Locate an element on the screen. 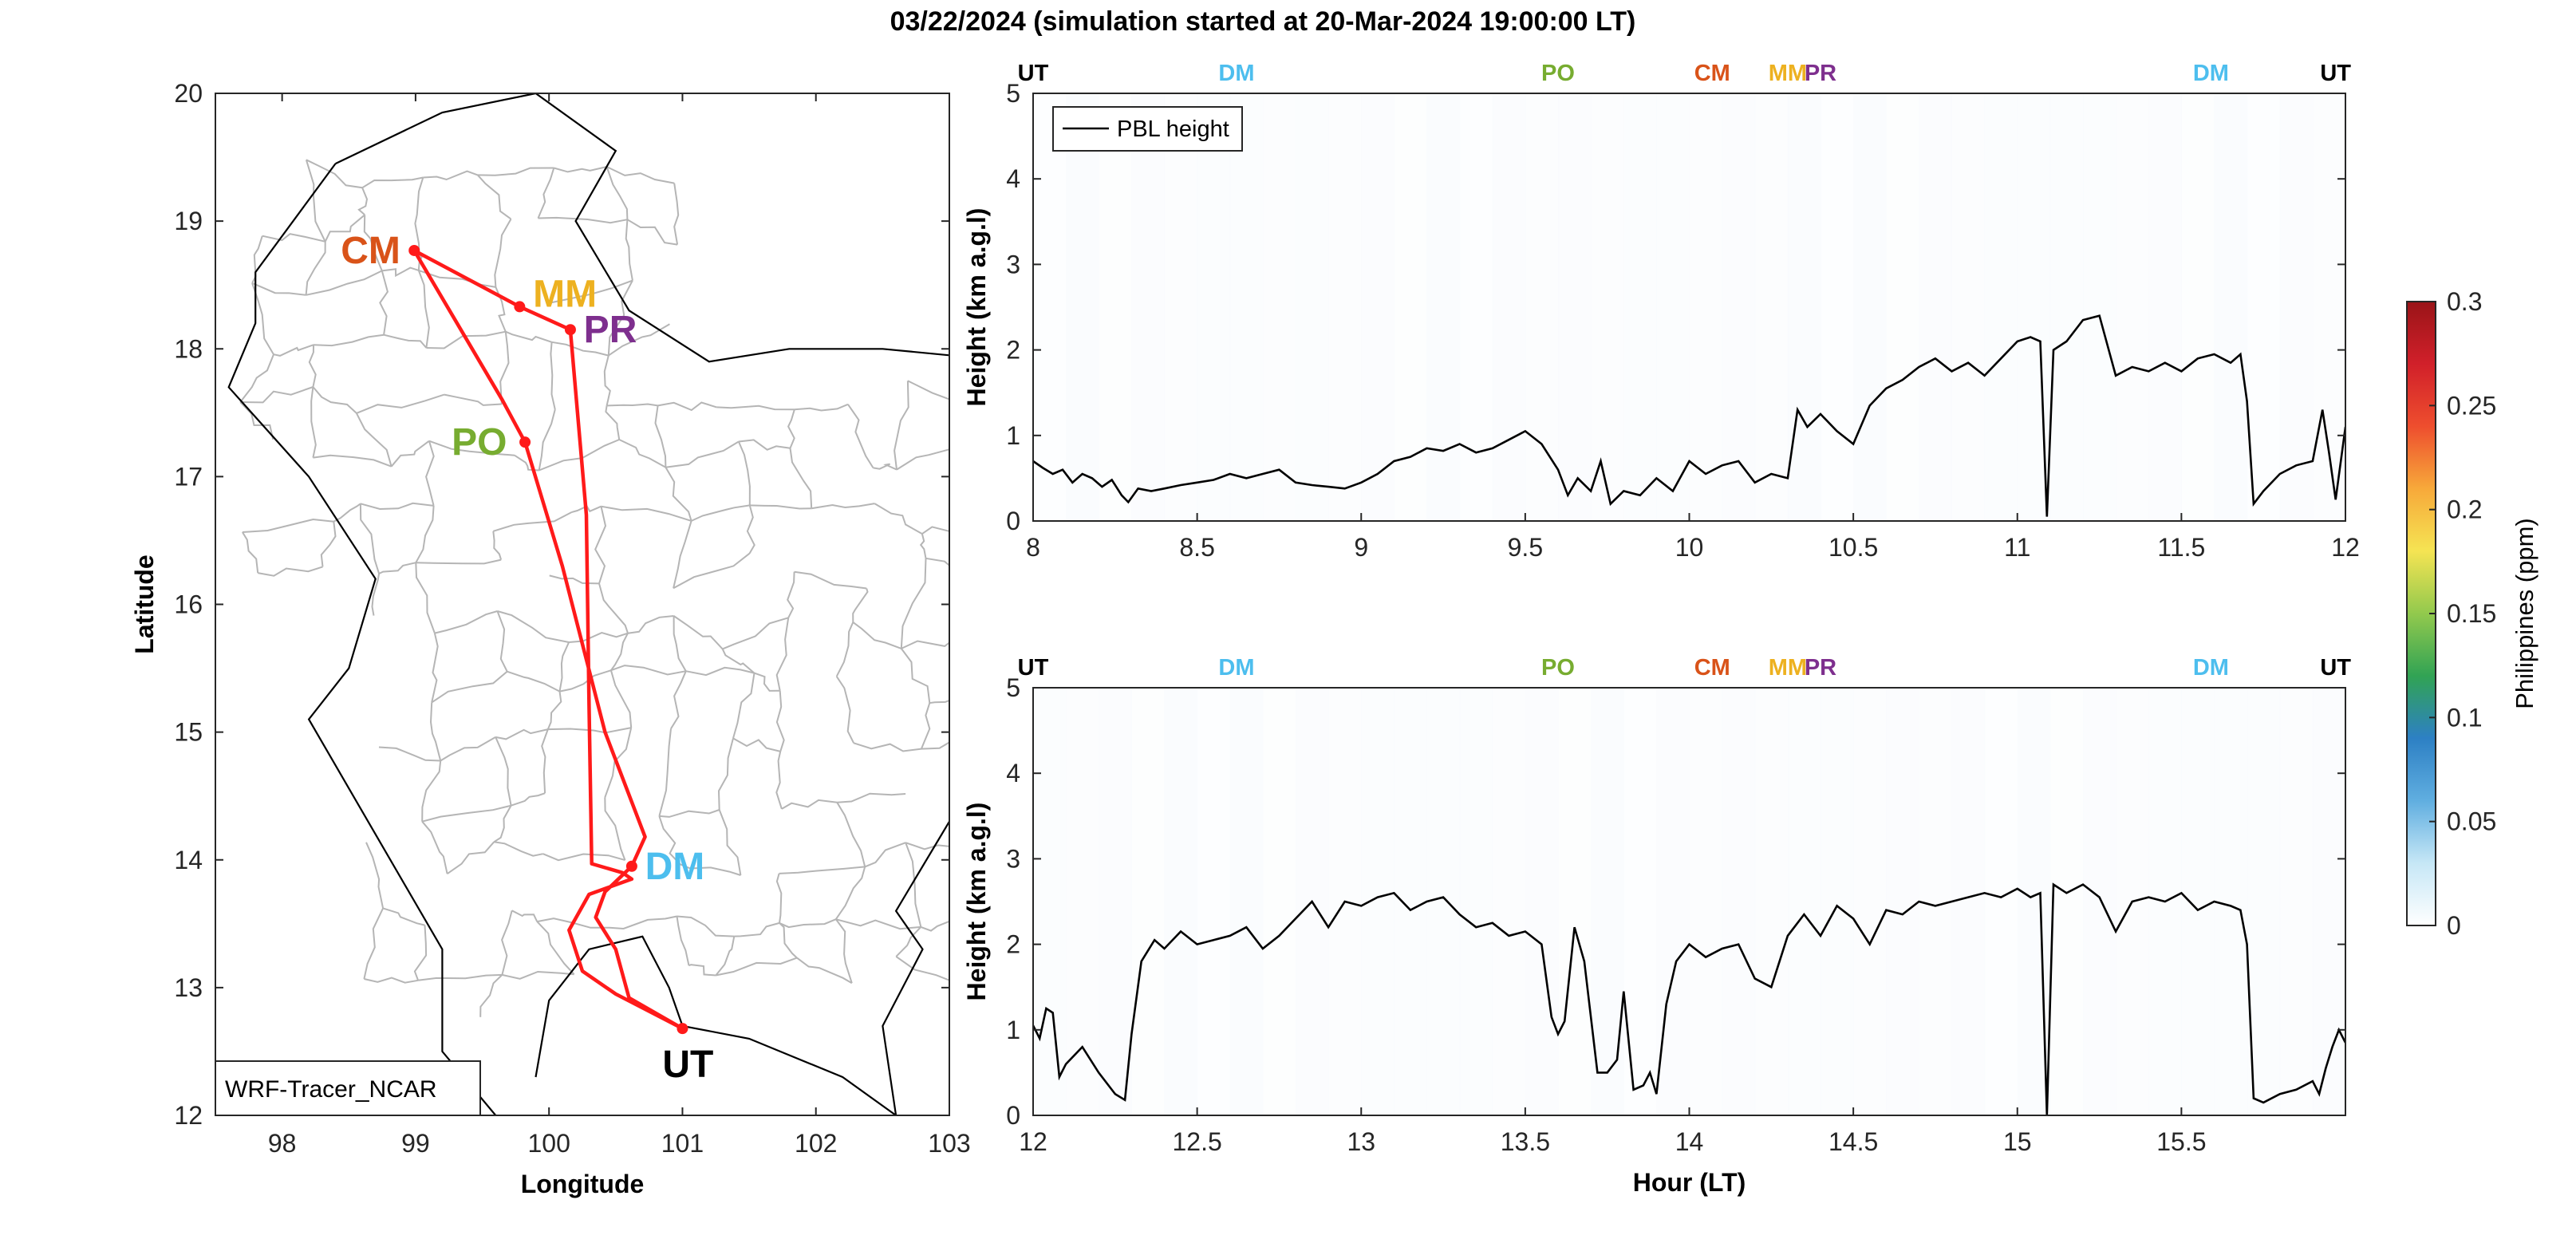  x-tick-label: 15 is located at coordinates (2018, 1141).